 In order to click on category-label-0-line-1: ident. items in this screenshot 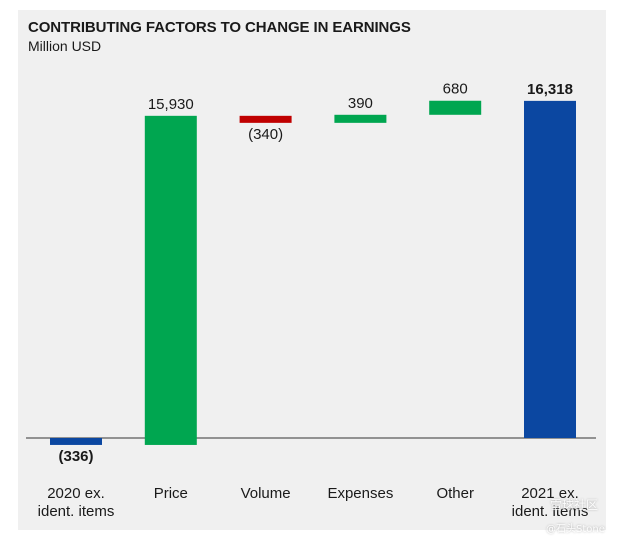, I will do `click(76, 511)`.